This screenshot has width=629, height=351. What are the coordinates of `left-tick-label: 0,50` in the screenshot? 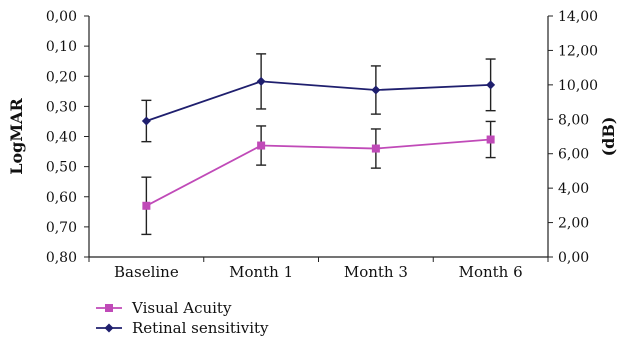 It's located at (61, 168).